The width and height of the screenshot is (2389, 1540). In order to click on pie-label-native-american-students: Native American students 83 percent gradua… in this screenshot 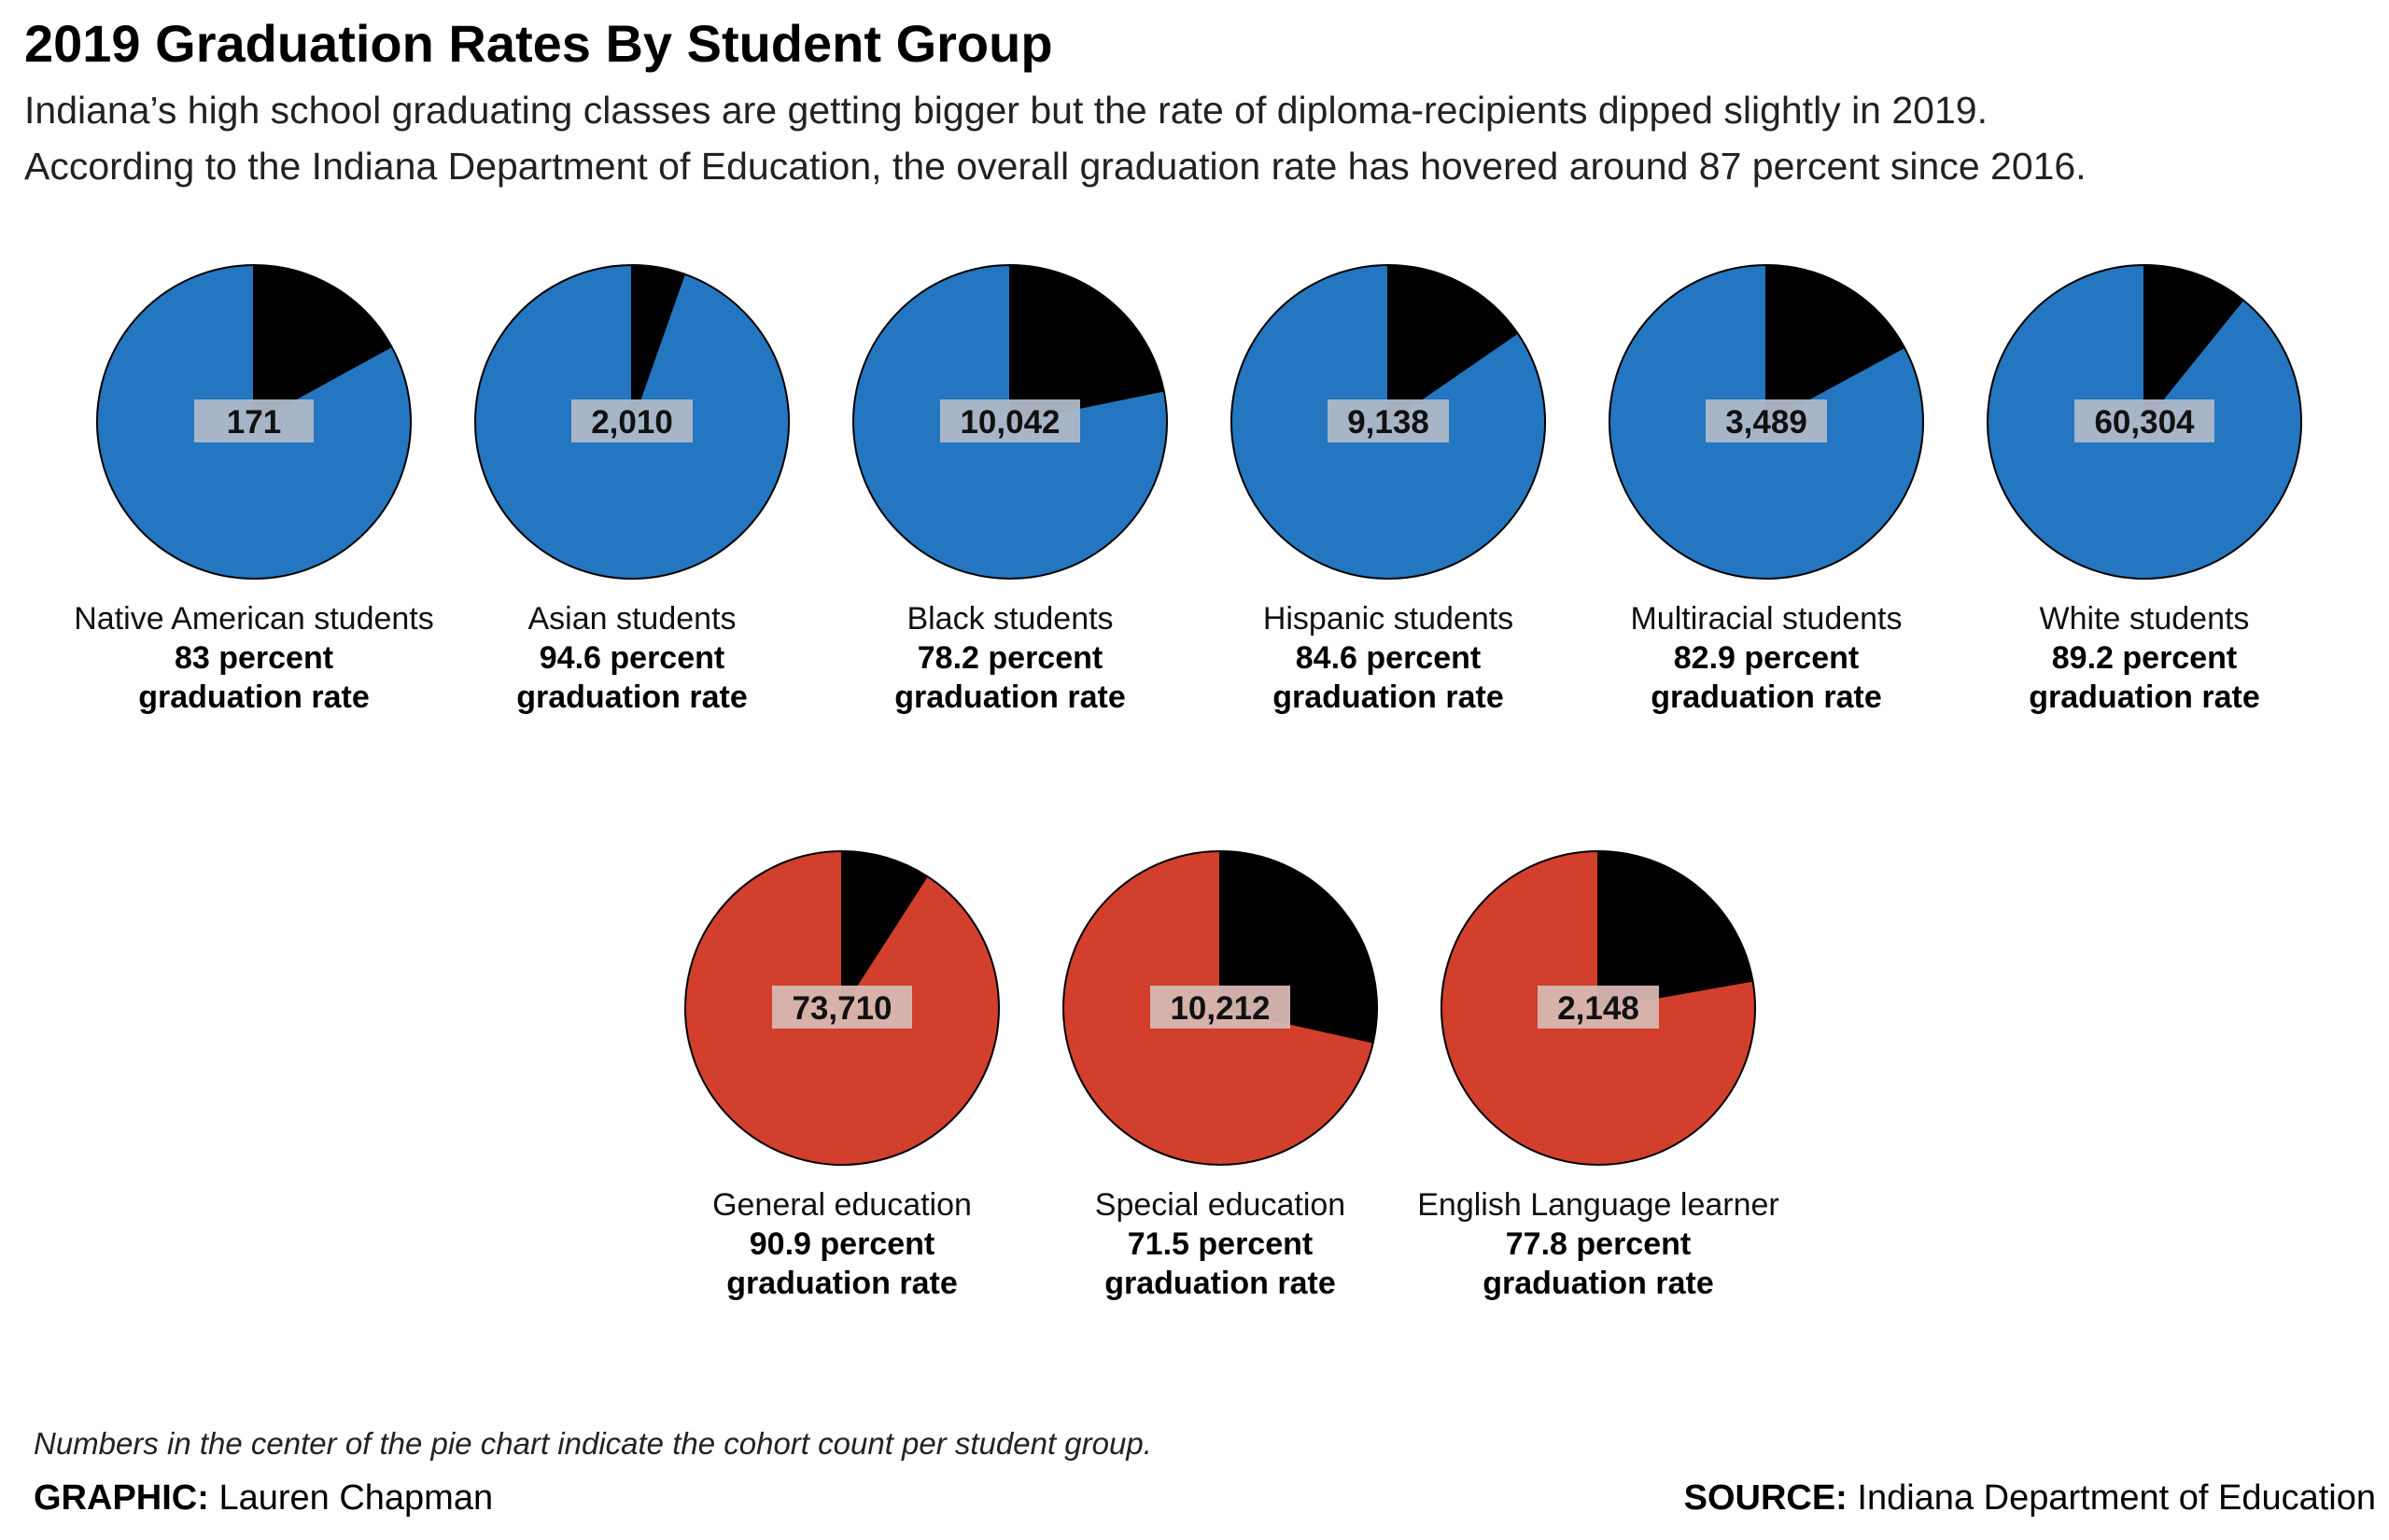, I will do `click(254, 658)`.